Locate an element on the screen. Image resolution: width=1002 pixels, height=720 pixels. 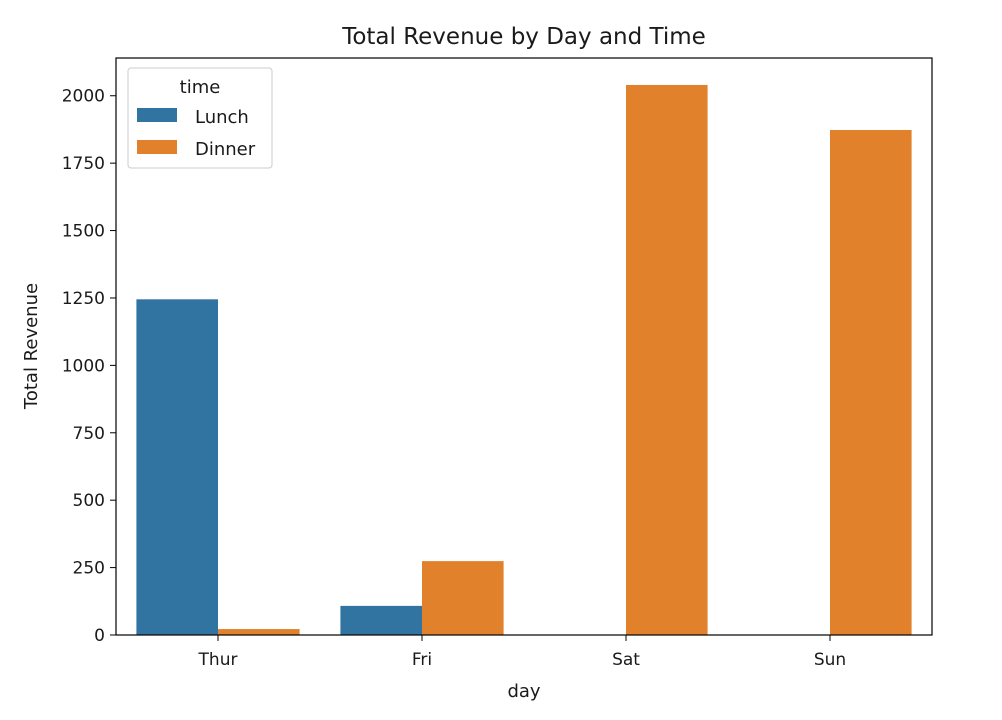
y-tick-label: 1750 is located at coordinates (83, 164).